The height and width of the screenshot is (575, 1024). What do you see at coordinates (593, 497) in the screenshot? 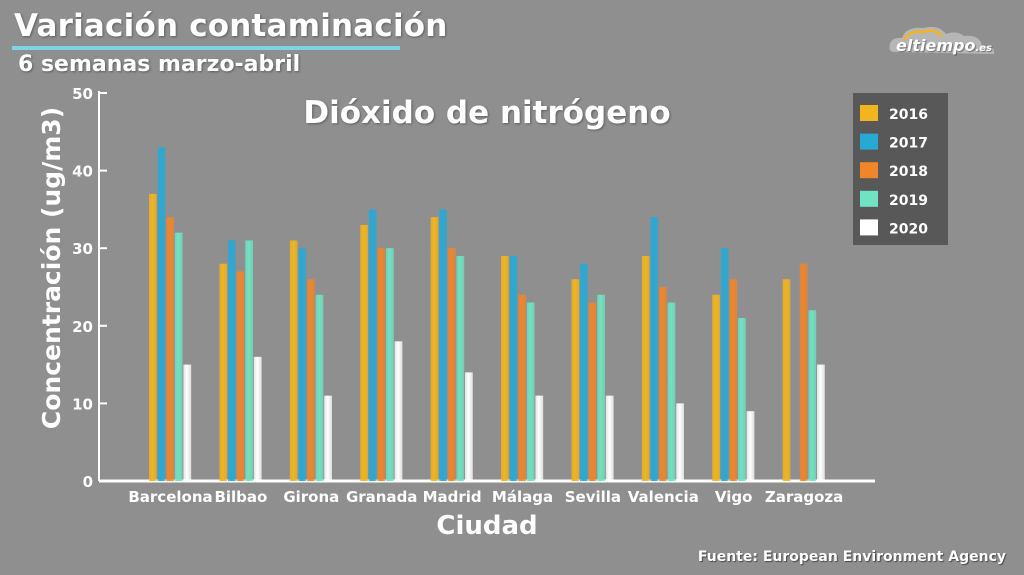
I see `x-tick-label: Sevilla` at bounding box center [593, 497].